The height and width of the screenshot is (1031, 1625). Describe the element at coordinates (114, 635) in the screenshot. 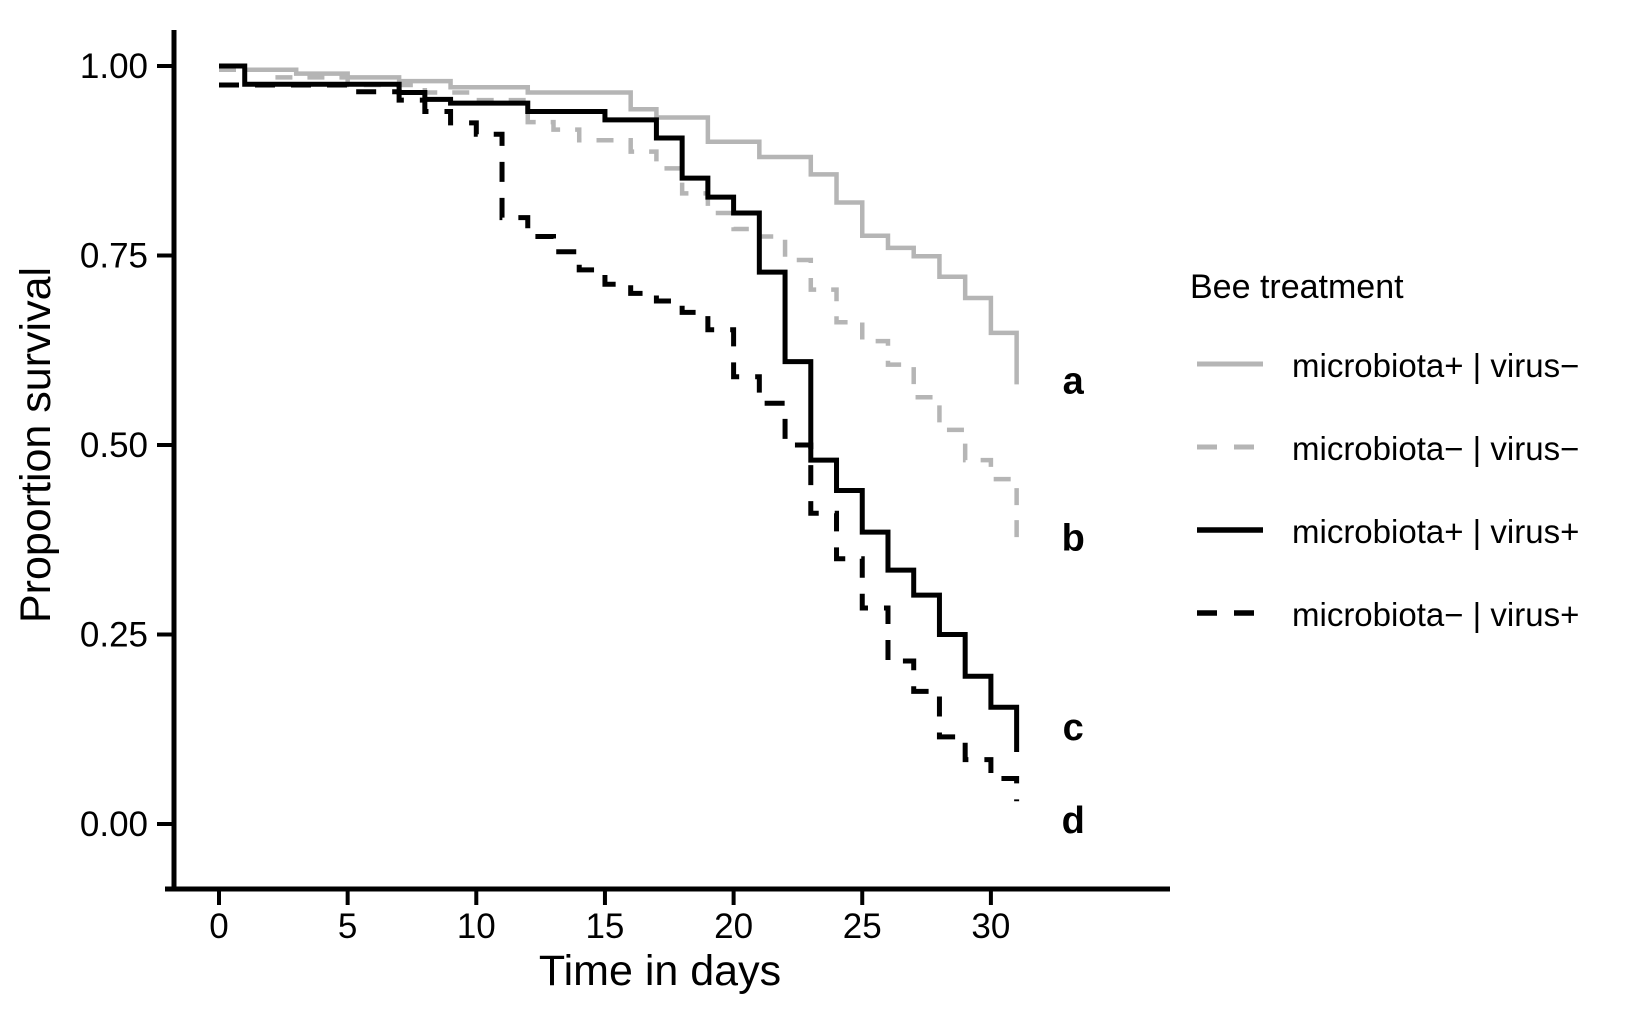

I see `y-tick-label: 0.25` at that location.